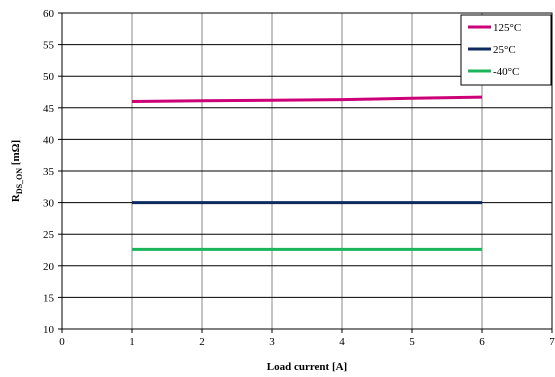  What do you see at coordinates (49, 109) in the screenshot?
I see `y-tick-label: 45` at bounding box center [49, 109].